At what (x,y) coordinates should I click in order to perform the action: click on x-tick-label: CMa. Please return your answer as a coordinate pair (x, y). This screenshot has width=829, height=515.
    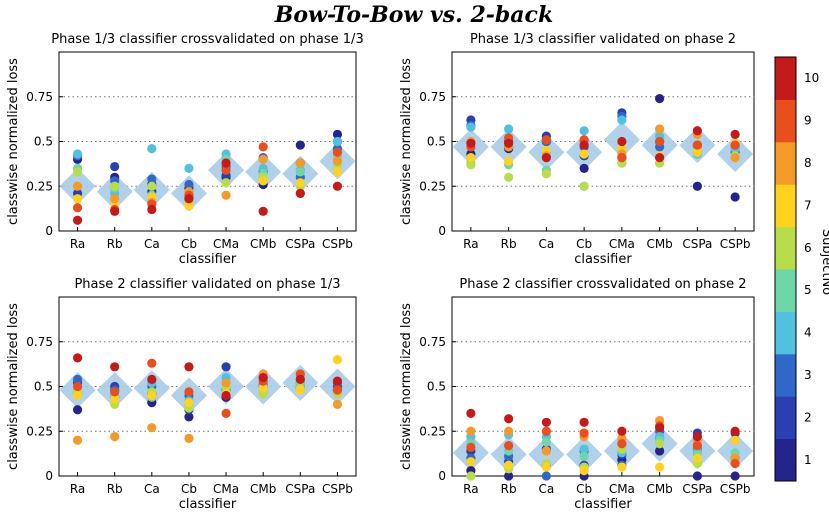
    Looking at the image, I should click on (226, 244).